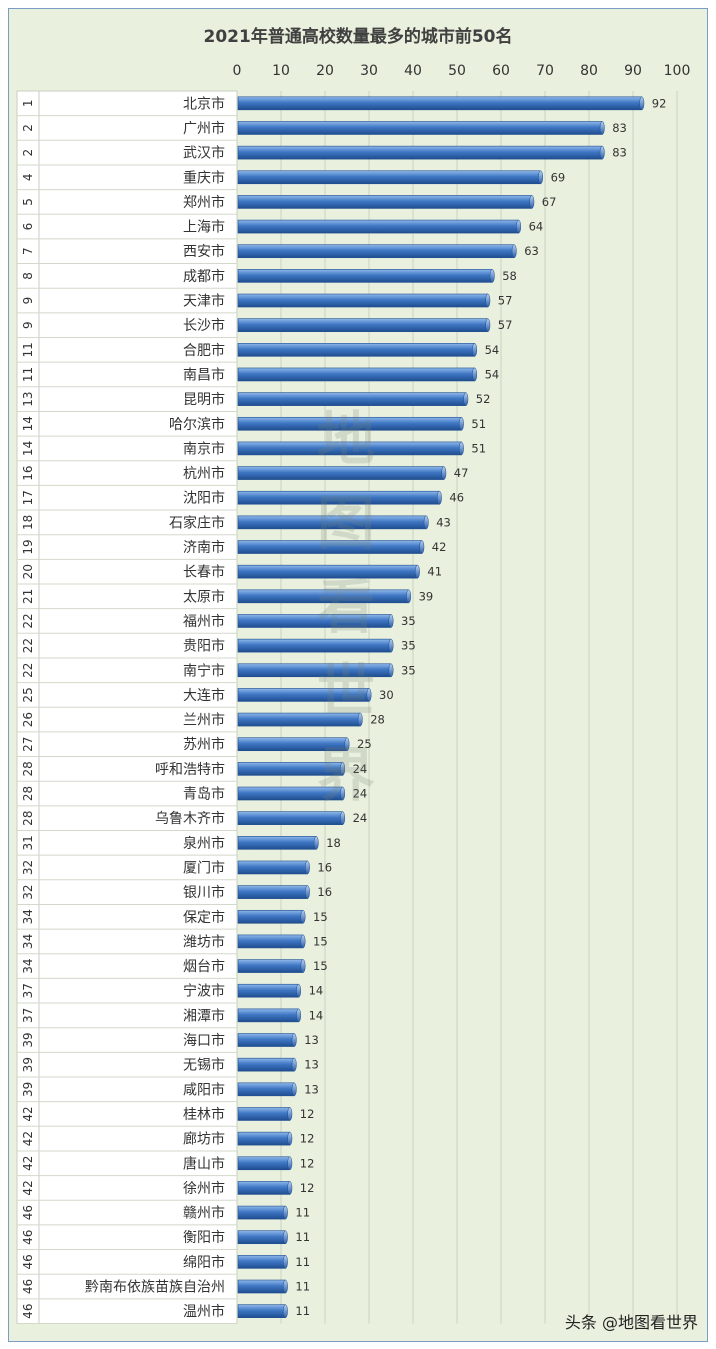  Describe the element at coordinates (304, 744) in the screenshot. I see `bar-group: 25` at that location.